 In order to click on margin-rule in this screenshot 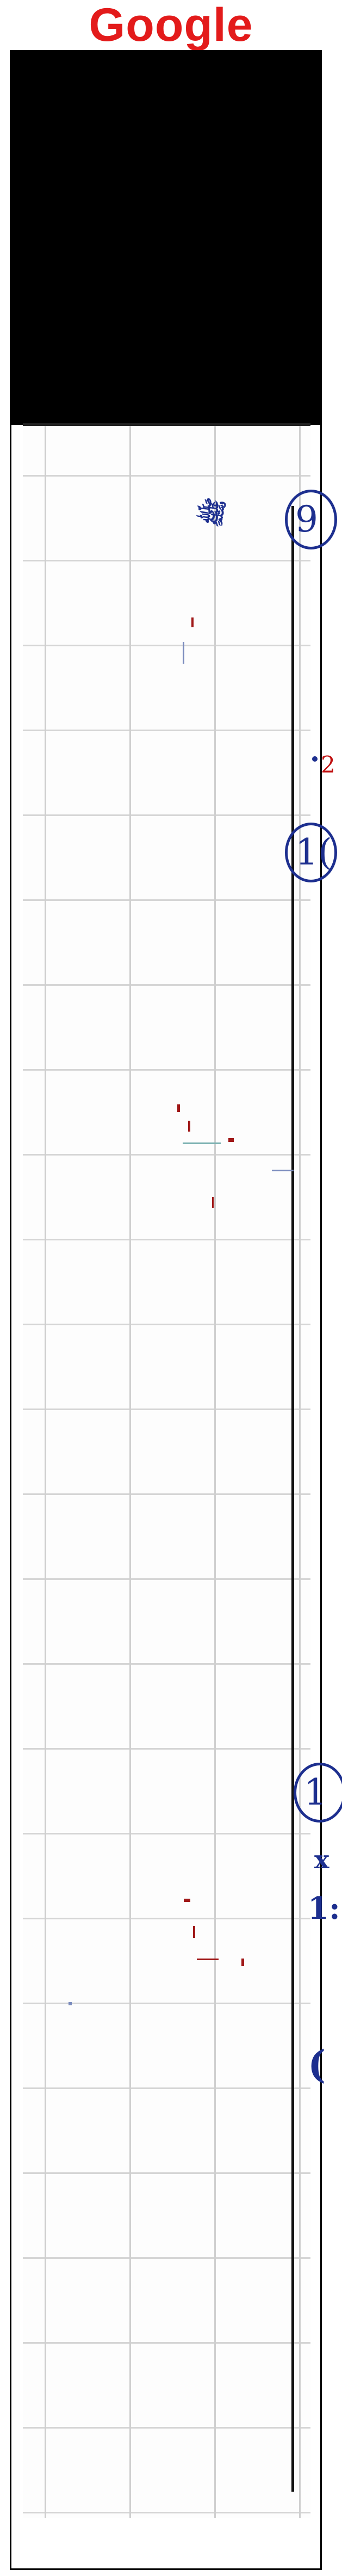, I will do `click(292, 1499)`.